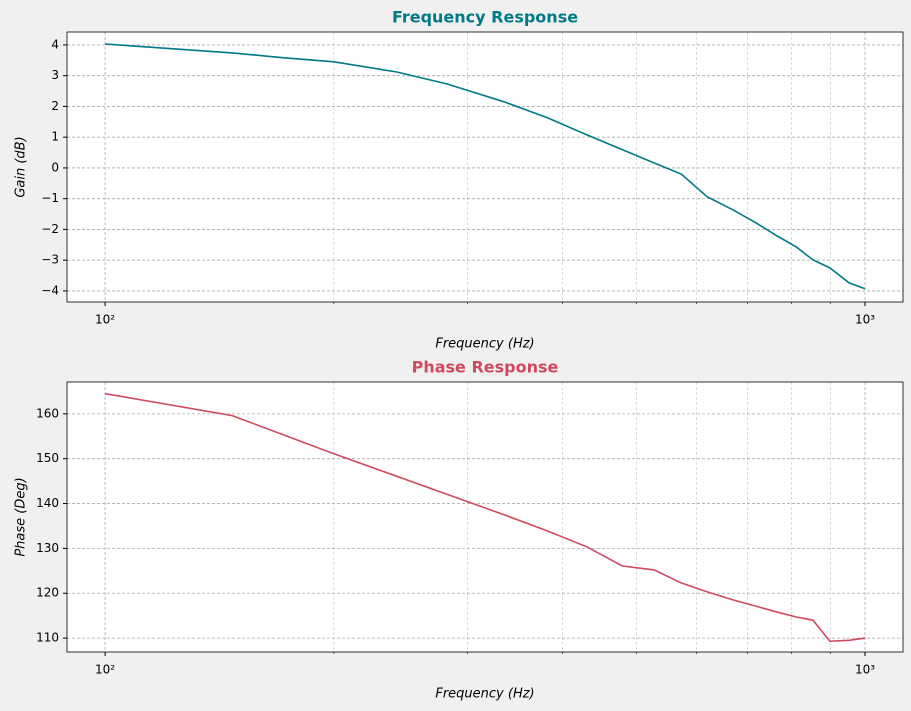 This screenshot has height=711, width=911. Describe the element at coordinates (55, 137) in the screenshot. I see `y-tick-label: 1` at that location.